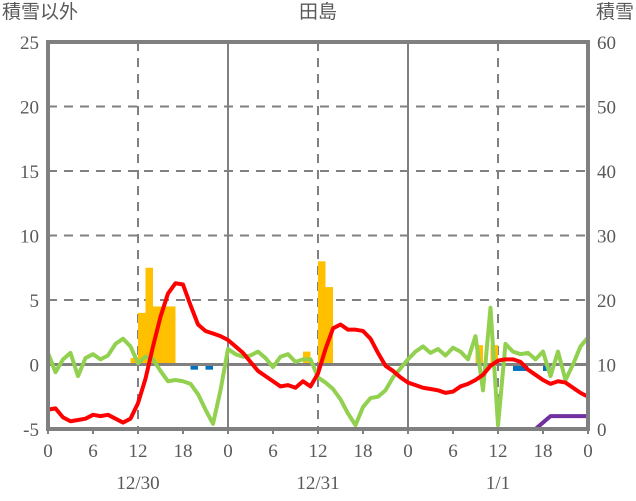 This screenshot has width=636, height=501. What do you see at coordinates (606, 366) in the screenshot?
I see `y2-tick-label: 10` at bounding box center [606, 366].